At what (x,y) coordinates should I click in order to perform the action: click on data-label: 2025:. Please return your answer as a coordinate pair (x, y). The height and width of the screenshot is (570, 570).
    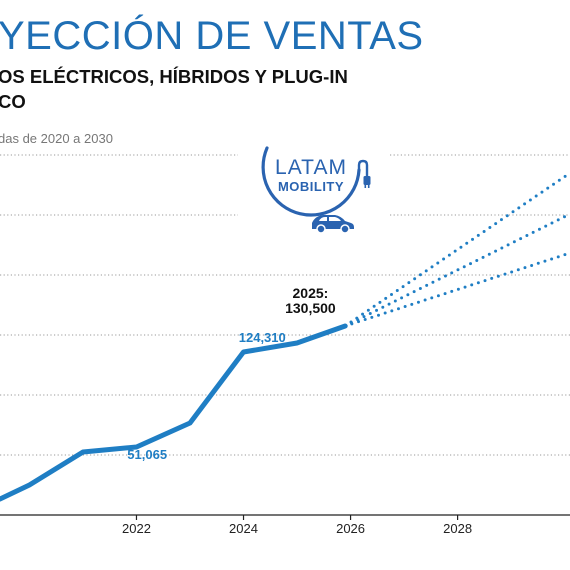
    Looking at the image, I should click on (311, 293).